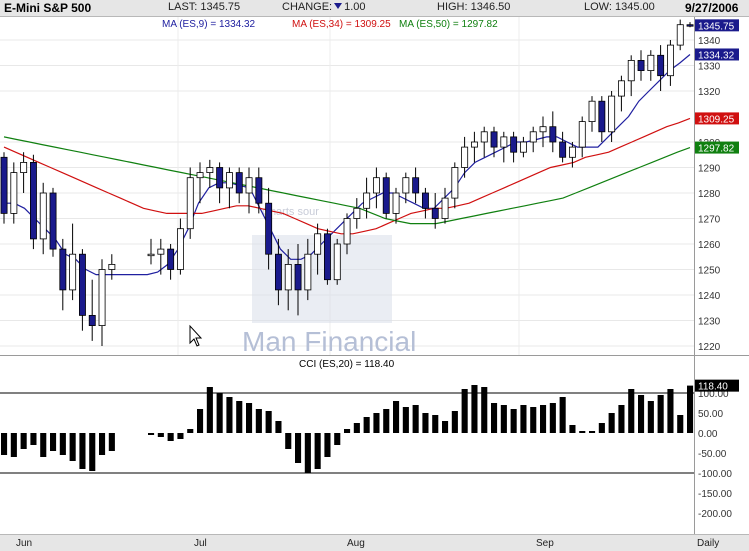 This screenshot has height=551, width=749. I want to click on change-value: 1.00, so click(355, 7).